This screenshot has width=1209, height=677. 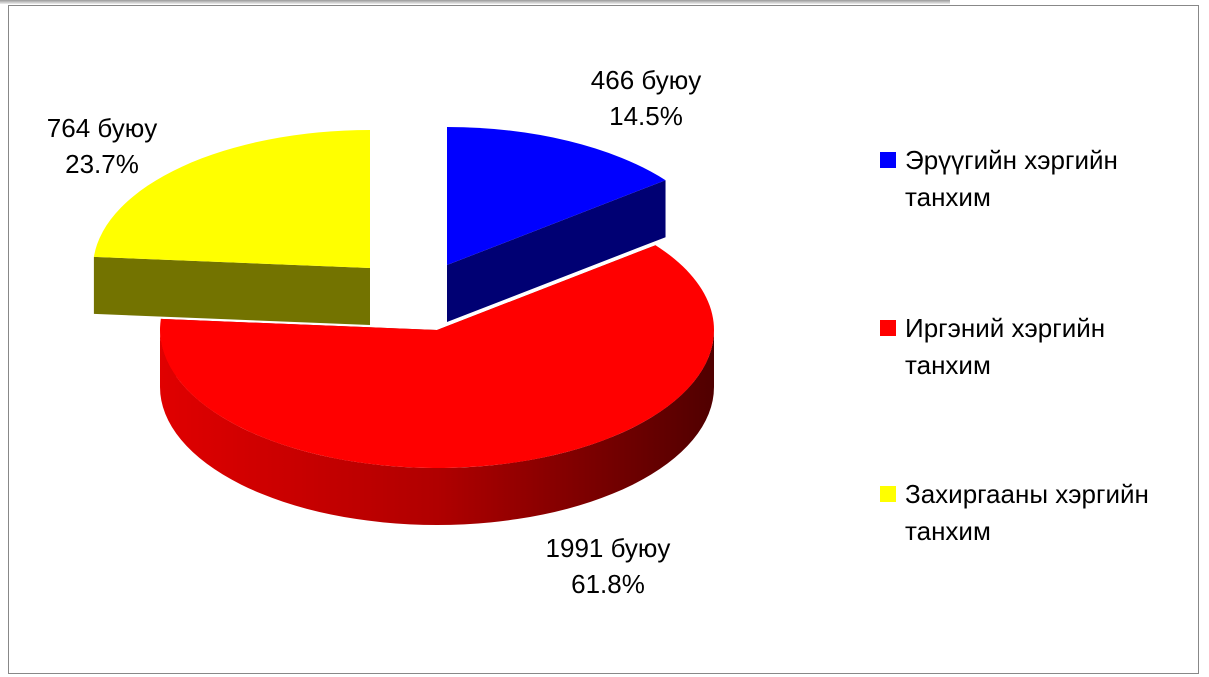 I want to click on legend-label: Эрүүгийн хэргийн танхим, so click(x=1011, y=178).